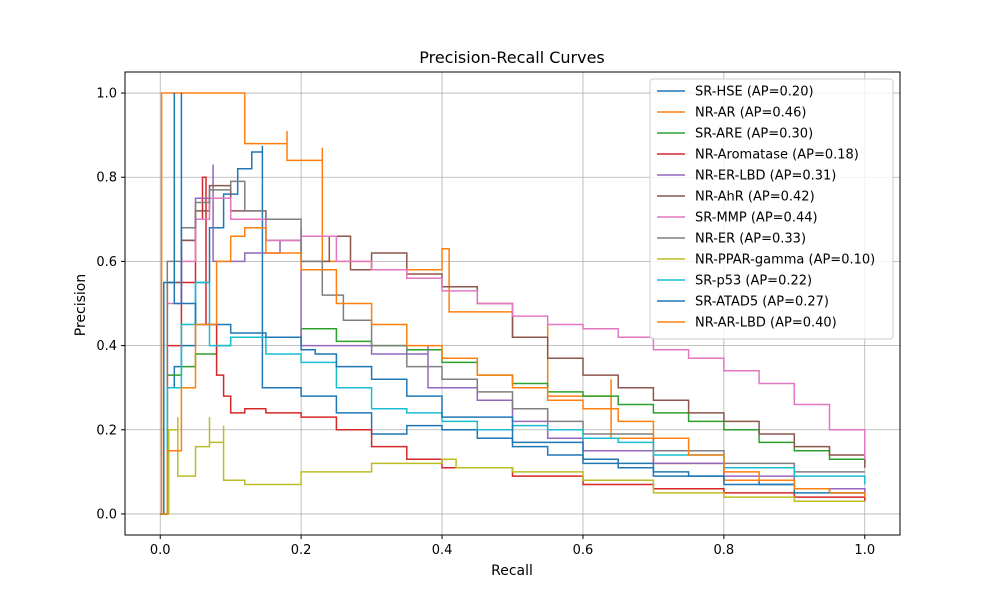 This screenshot has width=1000, height=600. Describe the element at coordinates (512, 571) in the screenshot. I see `x-axis-label: Recall` at that location.